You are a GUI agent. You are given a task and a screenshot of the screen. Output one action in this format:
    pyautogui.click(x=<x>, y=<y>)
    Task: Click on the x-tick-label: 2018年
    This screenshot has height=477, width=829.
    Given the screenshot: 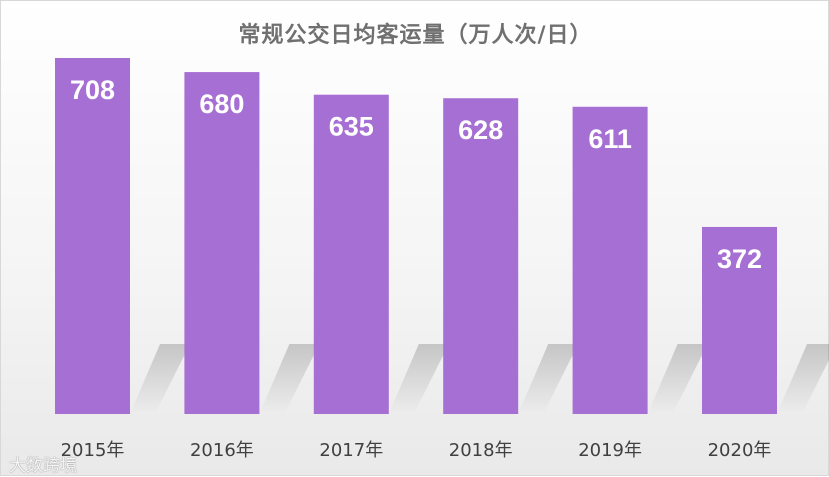 What is the action you would take?
    pyautogui.click(x=481, y=450)
    